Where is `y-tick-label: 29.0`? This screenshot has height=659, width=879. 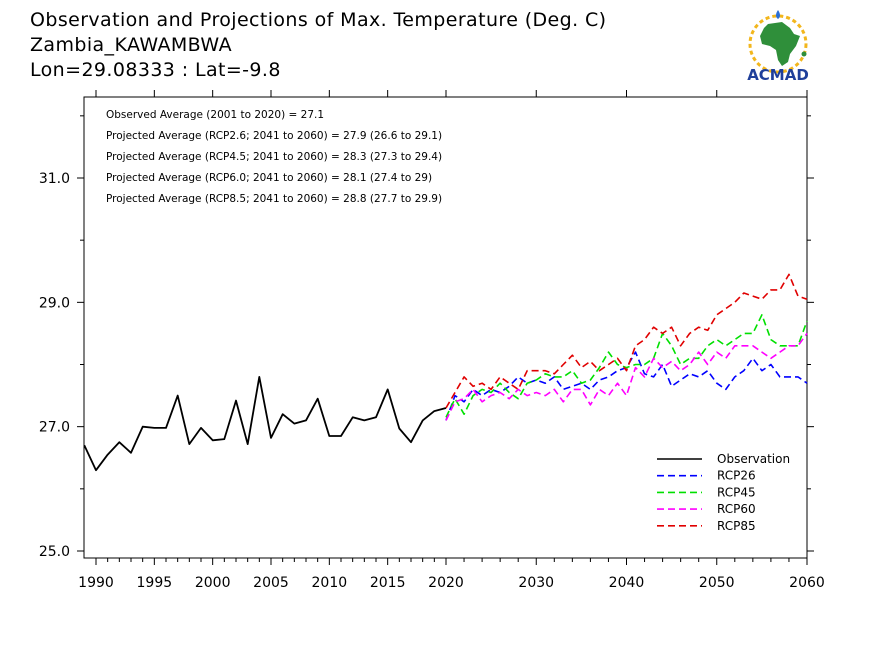
y-tick-label: 29.0 is located at coordinates (54, 303).